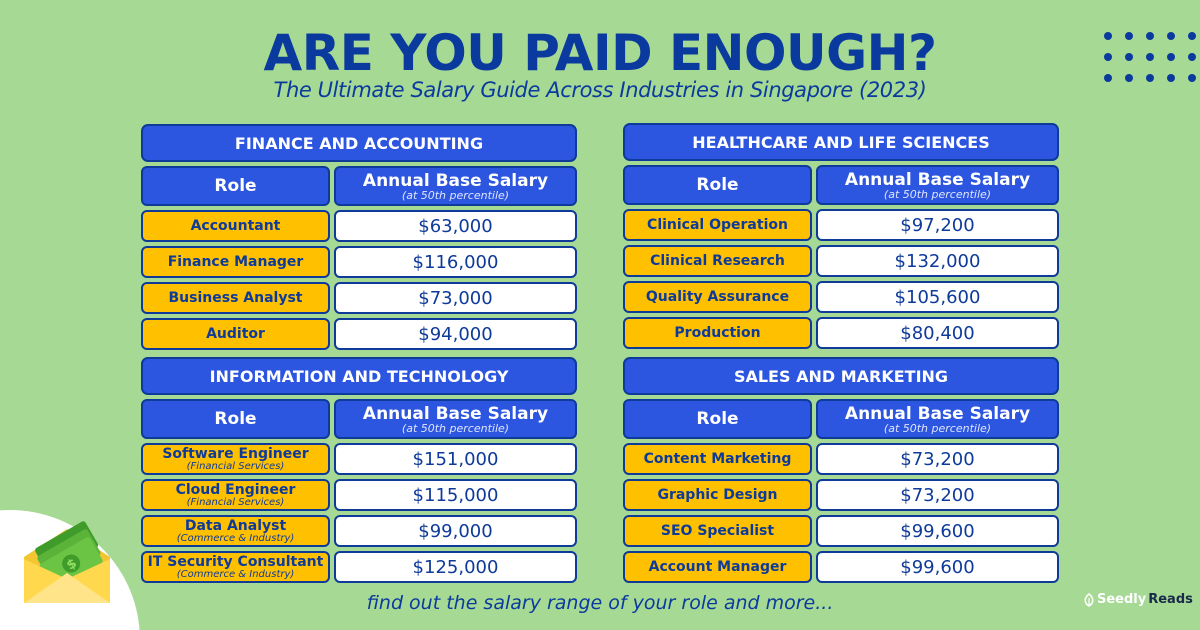 The height and width of the screenshot is (630, 1200). What do you see at coordinates (455, 262) in the screenshot?
I see `salary-cell: $116,000` at bounding box center [455, 262].